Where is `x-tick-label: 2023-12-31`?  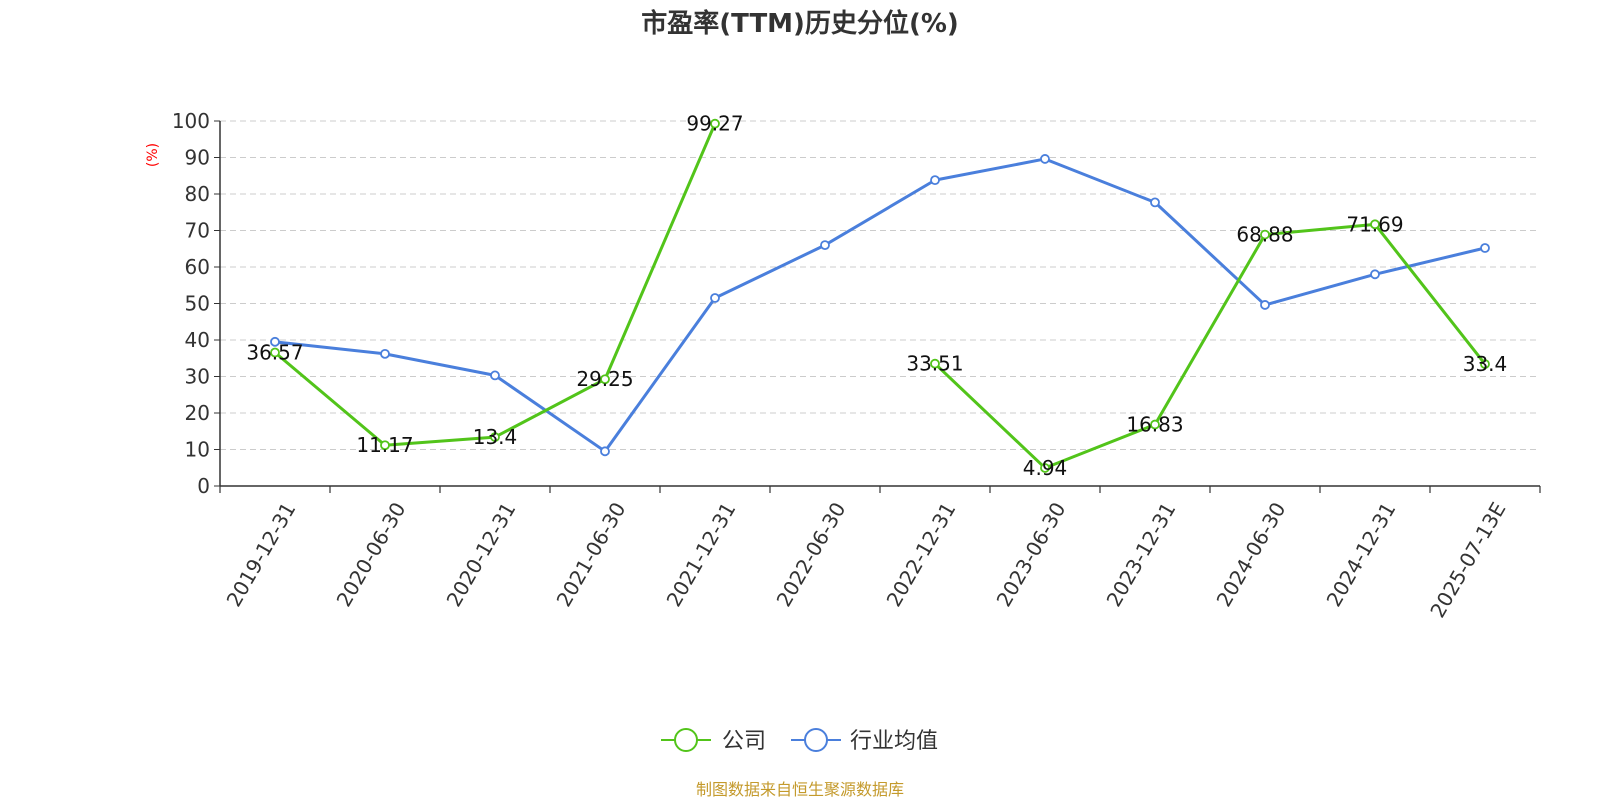 x-tick-label: 2023-12-31 is located at coordinates (1141, 554).